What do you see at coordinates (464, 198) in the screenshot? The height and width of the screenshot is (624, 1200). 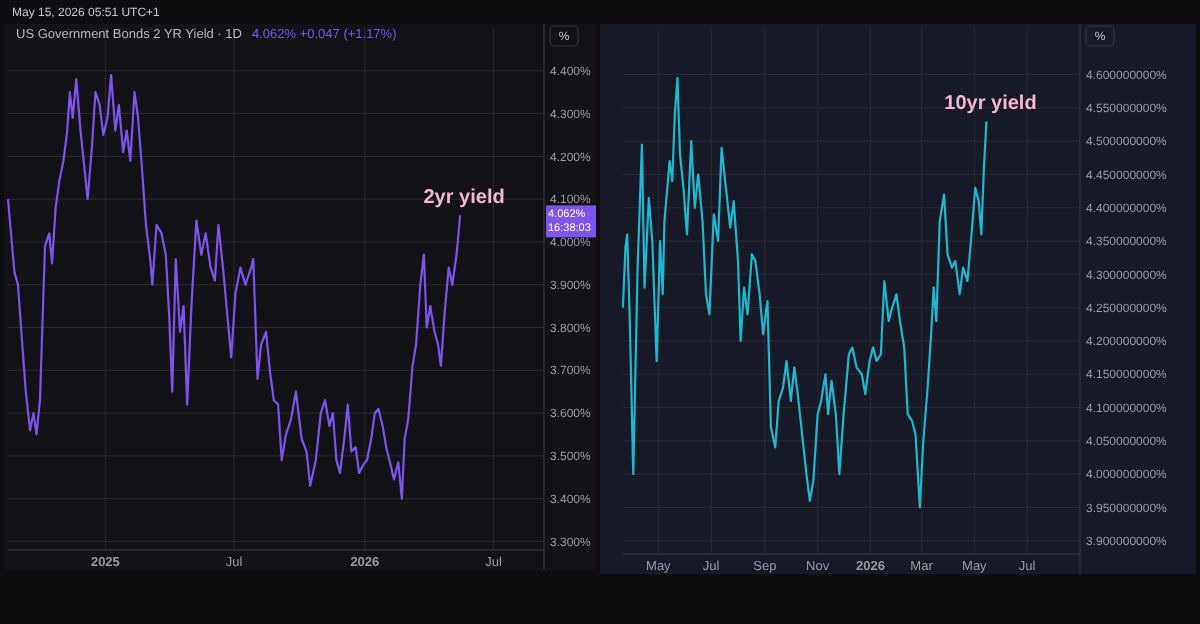 I see `annotation: 2yr yield` at bounding box center [464, 198].